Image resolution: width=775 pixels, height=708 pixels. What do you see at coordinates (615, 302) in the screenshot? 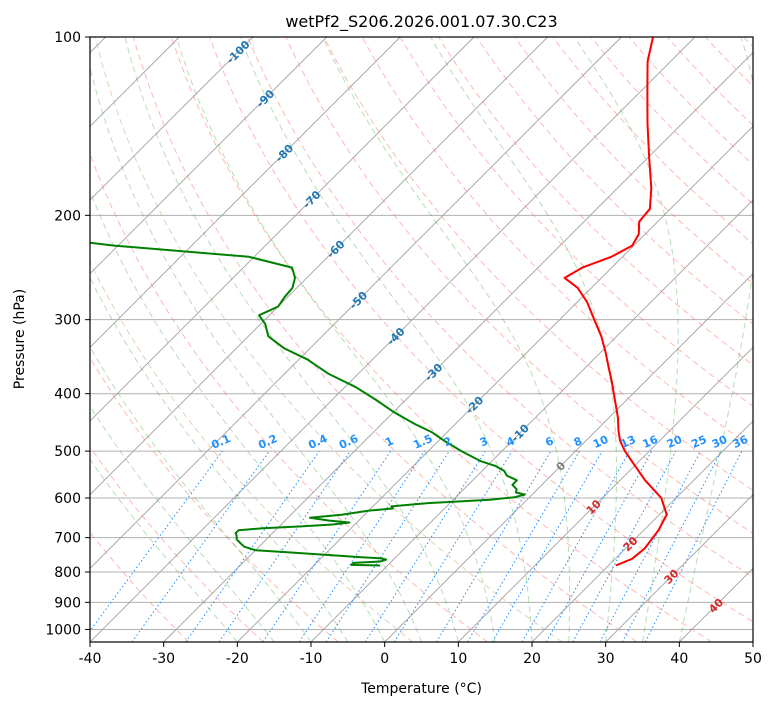
I see `temperature-profile-line` at bounding box center [615, 302].